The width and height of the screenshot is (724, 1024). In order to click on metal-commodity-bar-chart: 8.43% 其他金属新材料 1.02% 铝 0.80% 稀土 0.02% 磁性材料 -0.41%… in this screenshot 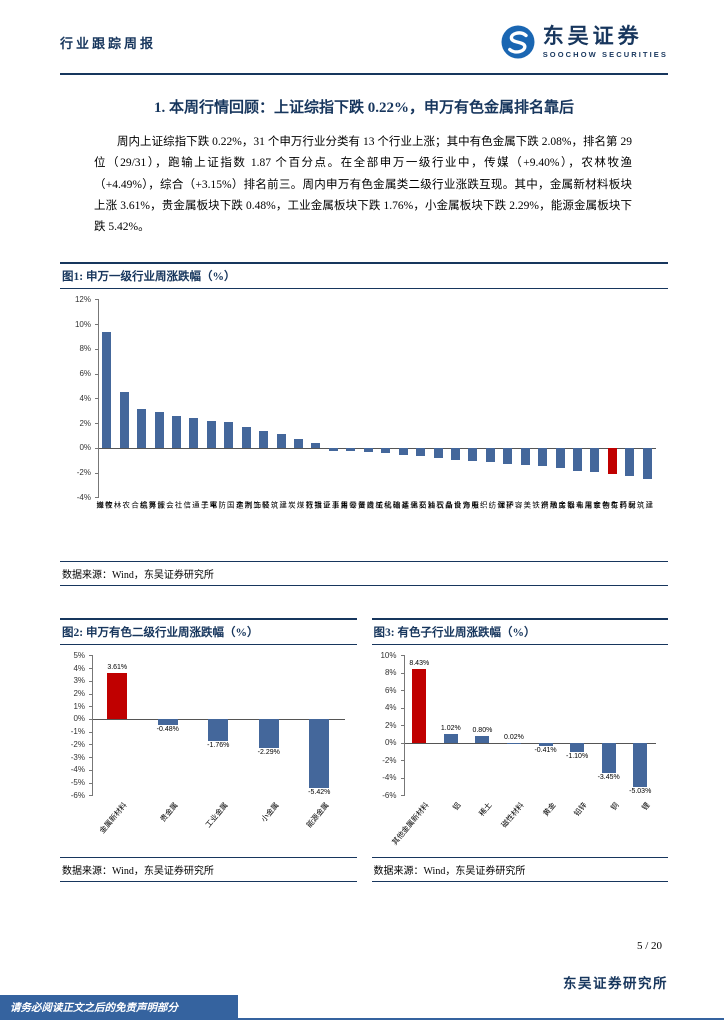, I will do `click(518, 753)`.